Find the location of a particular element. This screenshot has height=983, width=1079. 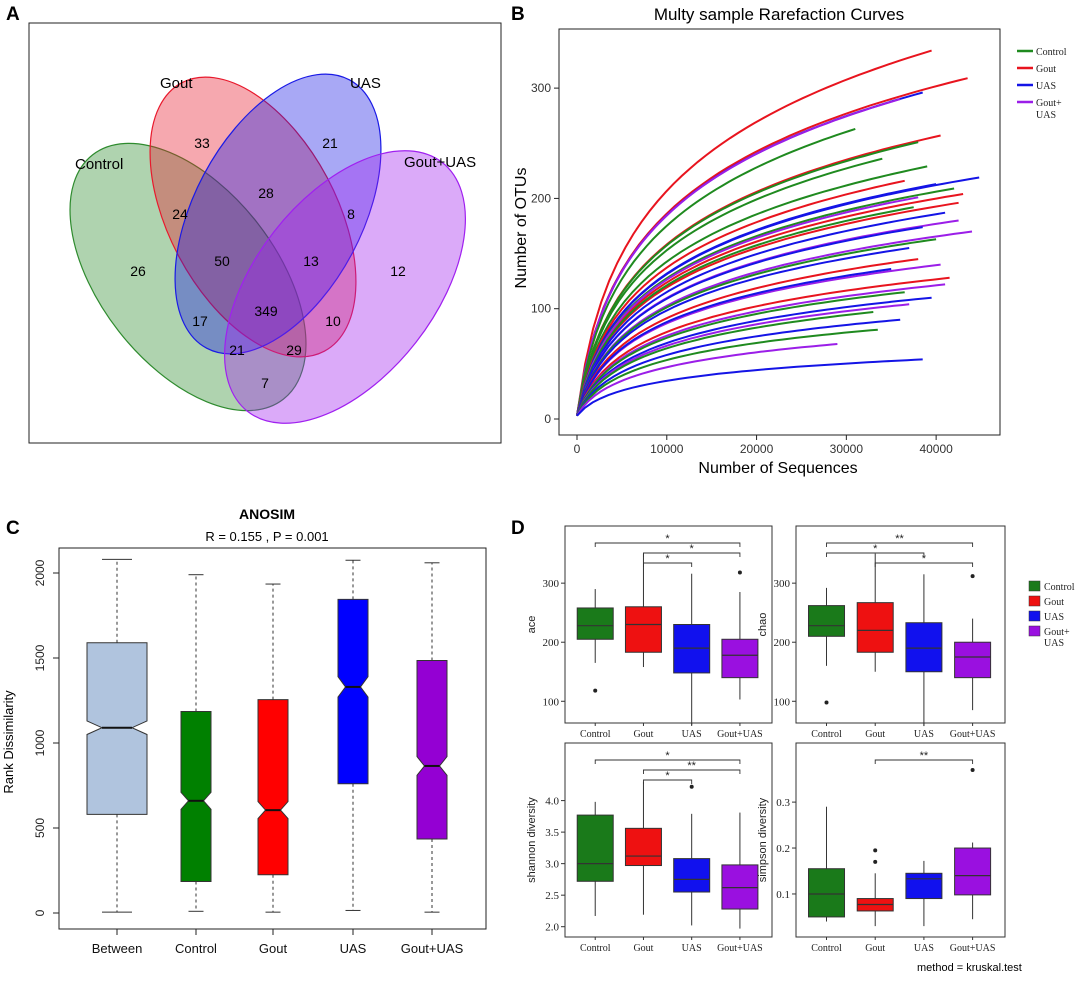

venn-region-control-gout: 24 is located at coordinates (180, 214).